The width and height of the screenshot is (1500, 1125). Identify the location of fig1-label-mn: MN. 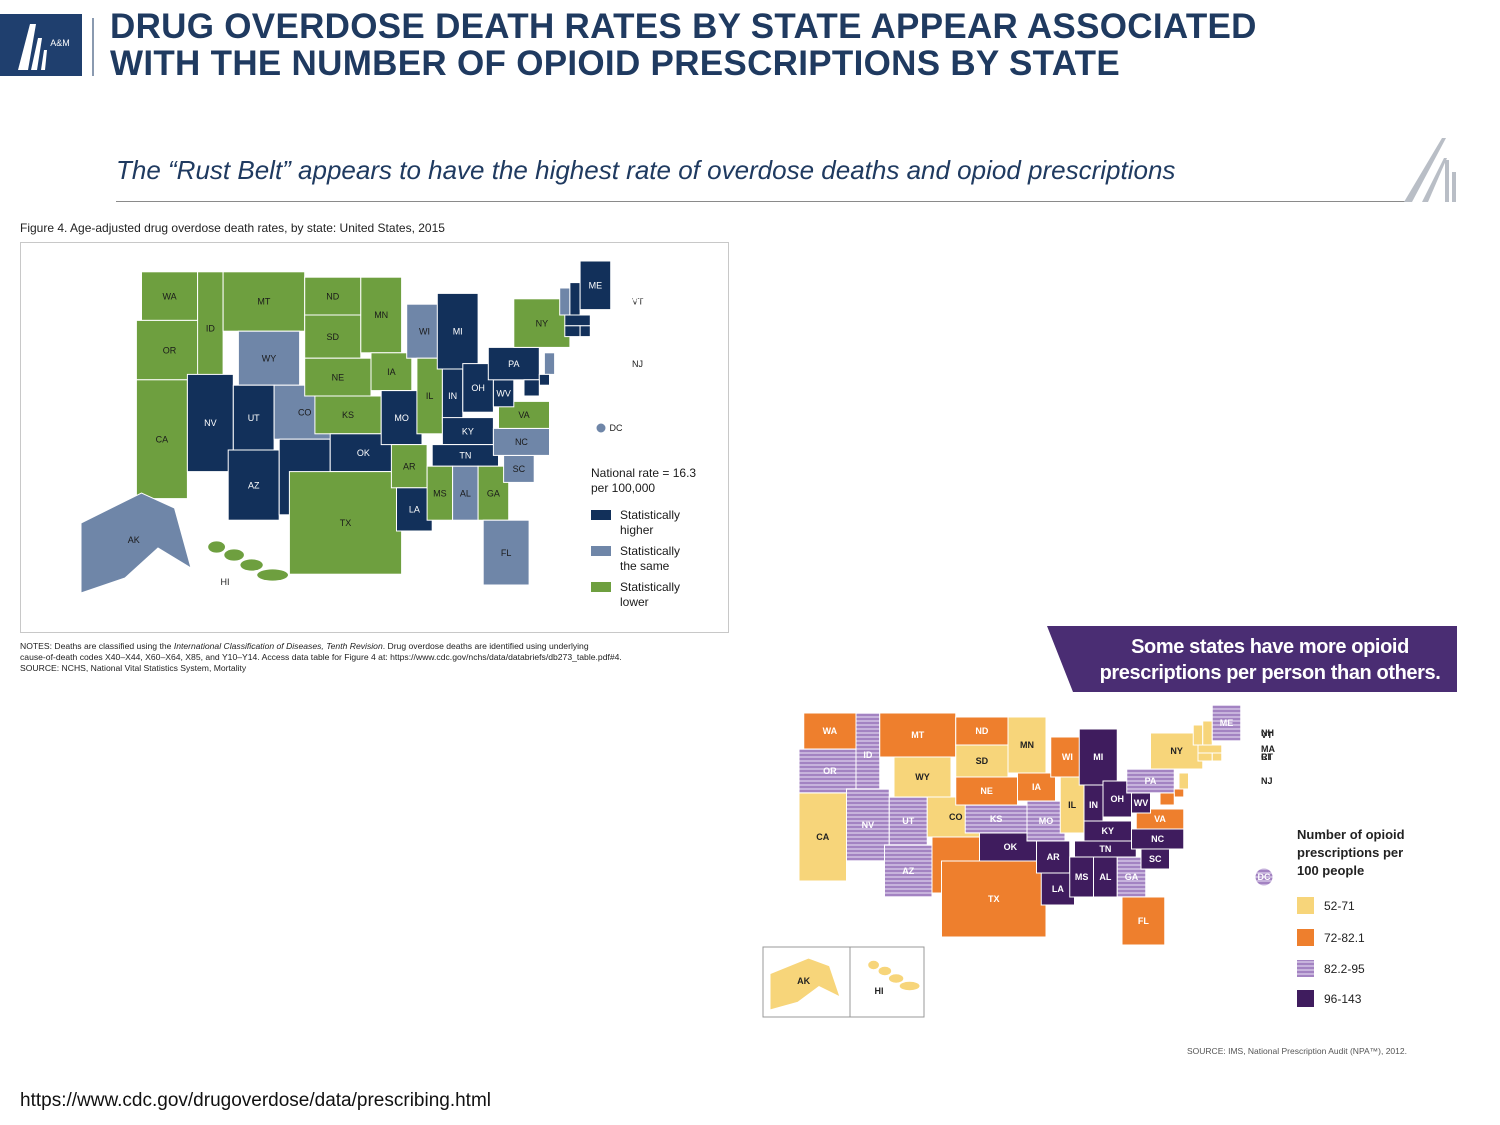
(381, 315).